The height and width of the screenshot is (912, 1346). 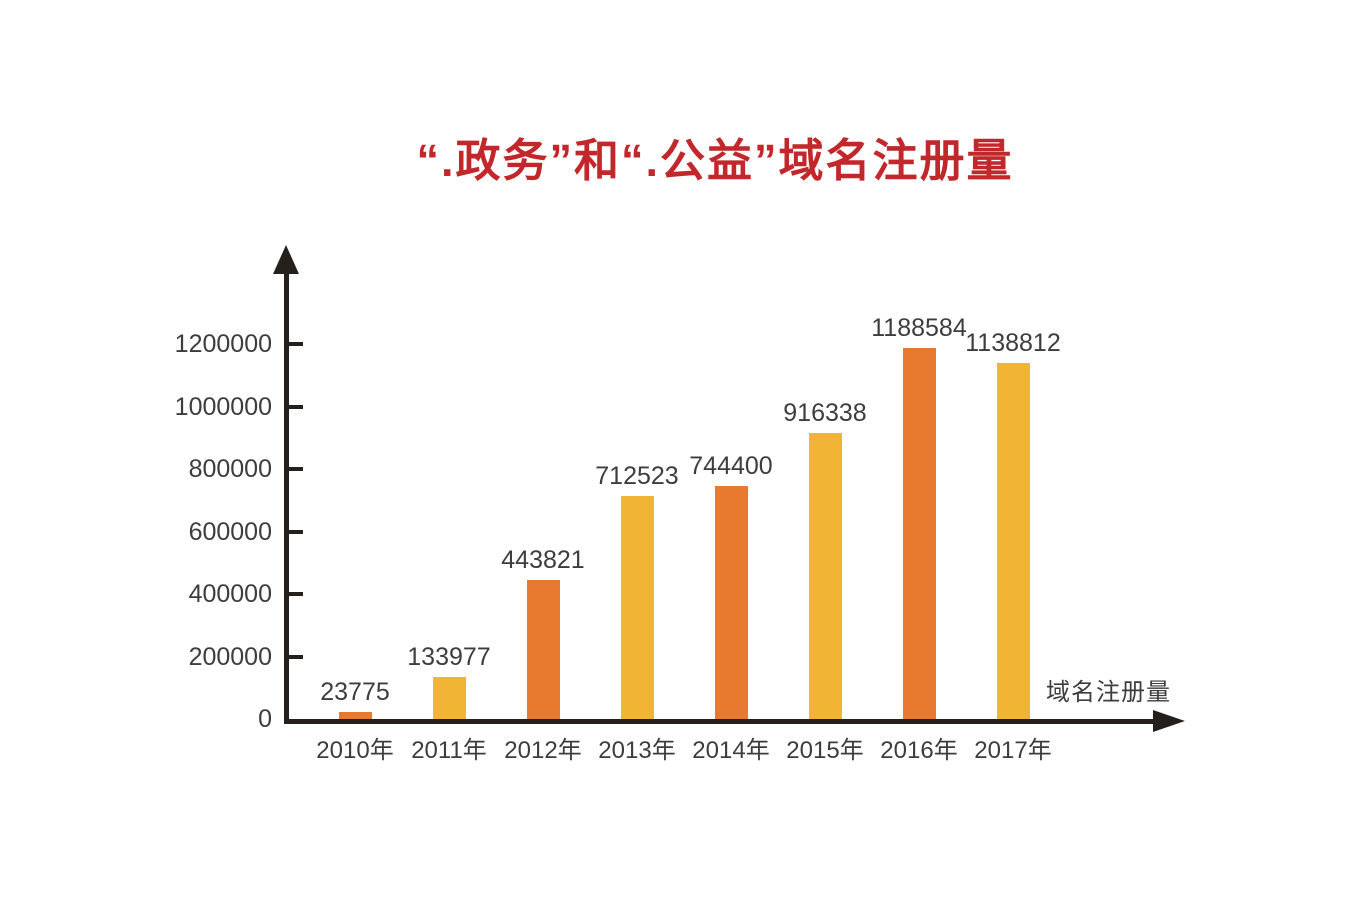 I want to click on x-axis-tick-label: 2017年, so click(x=1013, y=750).